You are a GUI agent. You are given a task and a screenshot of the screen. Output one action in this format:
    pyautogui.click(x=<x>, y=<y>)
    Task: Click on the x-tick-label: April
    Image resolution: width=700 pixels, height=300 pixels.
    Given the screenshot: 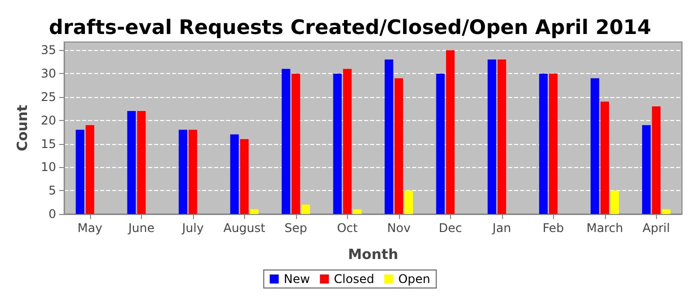 What is the action you would take?
    pyautogui.click(x=656, y=228)
    